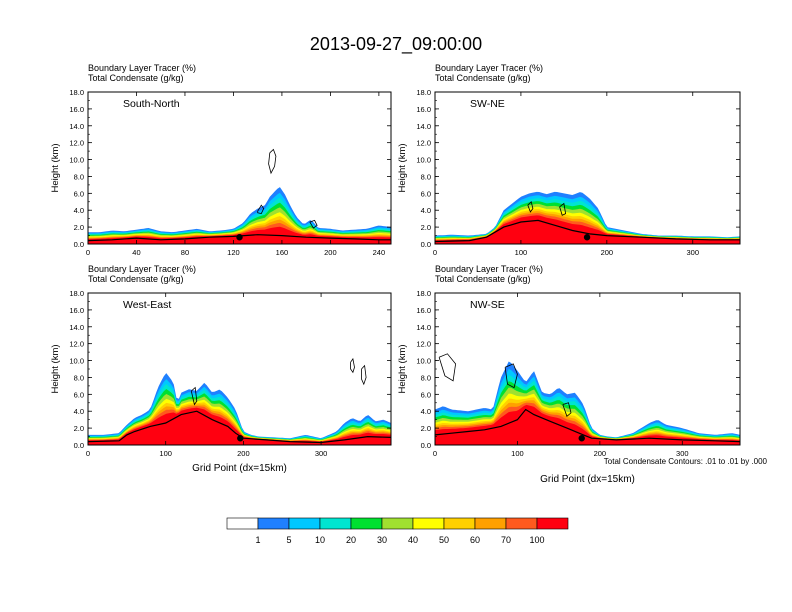  I want to click on panel-label: West-East, so click(147, 305).